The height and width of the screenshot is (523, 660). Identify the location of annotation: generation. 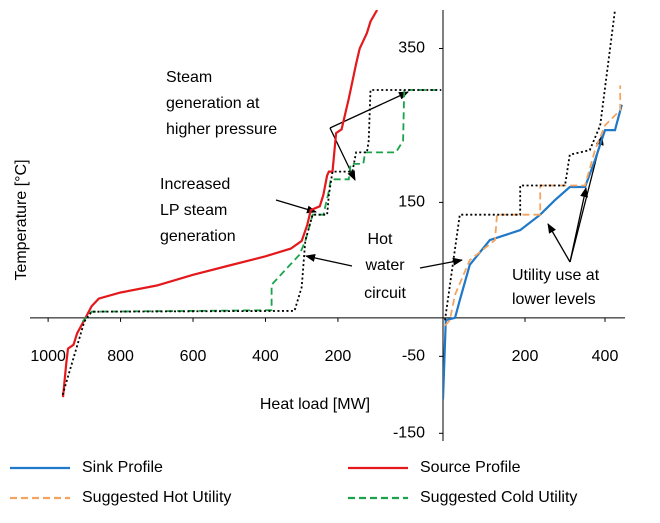
(198, 236).